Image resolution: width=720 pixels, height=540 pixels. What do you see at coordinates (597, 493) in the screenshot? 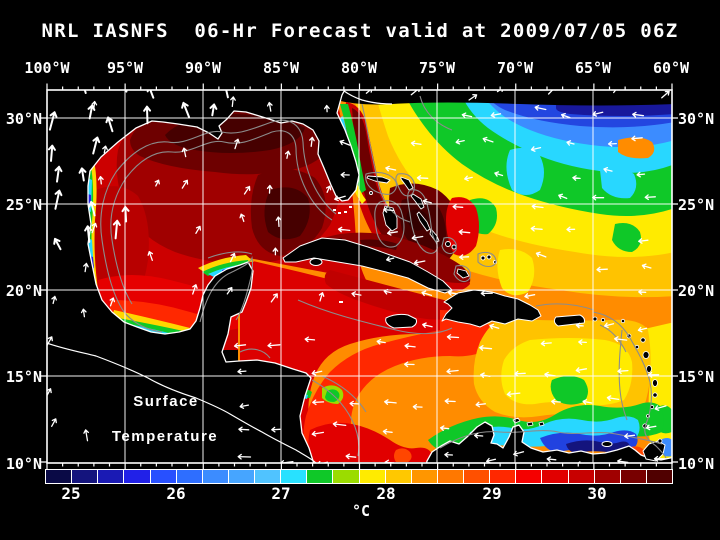
I see `colorbar-tick-30: 30` at bounding box center [597, 493].